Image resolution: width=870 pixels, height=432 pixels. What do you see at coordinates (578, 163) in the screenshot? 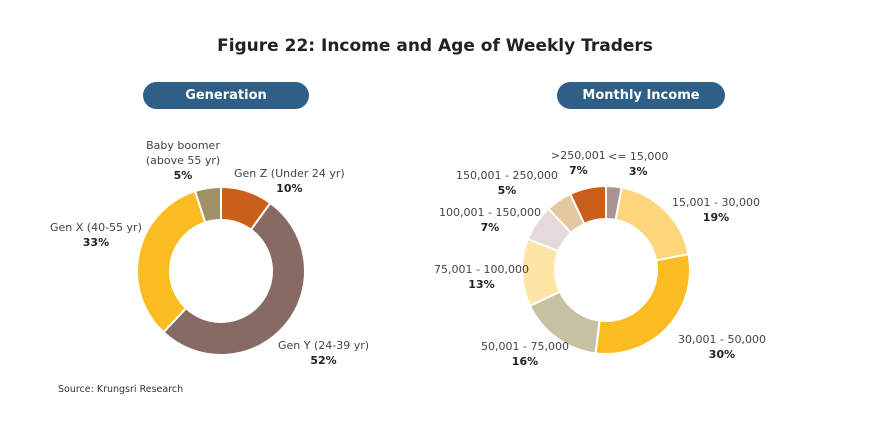
I see `label-income-8: >250,001 7%` at bounding box center [578, 163].